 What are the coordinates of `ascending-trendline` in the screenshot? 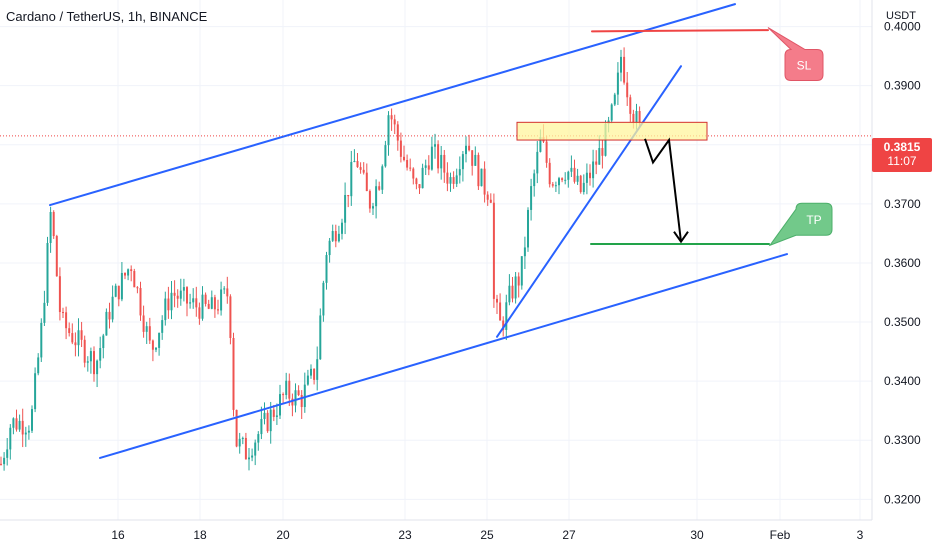 It's located at (589, 201).